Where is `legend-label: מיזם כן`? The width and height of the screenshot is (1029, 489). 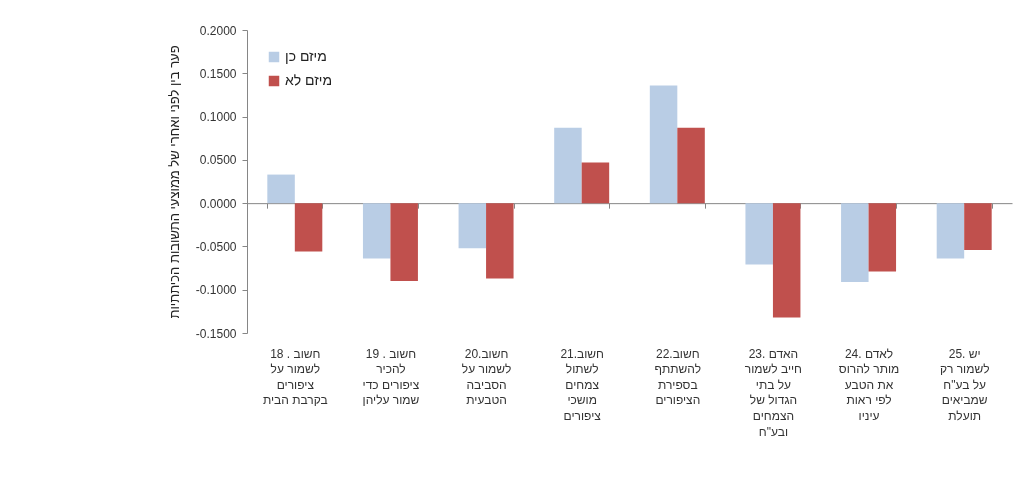 legend-label: מיזם כן is located at coordinates (306, 56).